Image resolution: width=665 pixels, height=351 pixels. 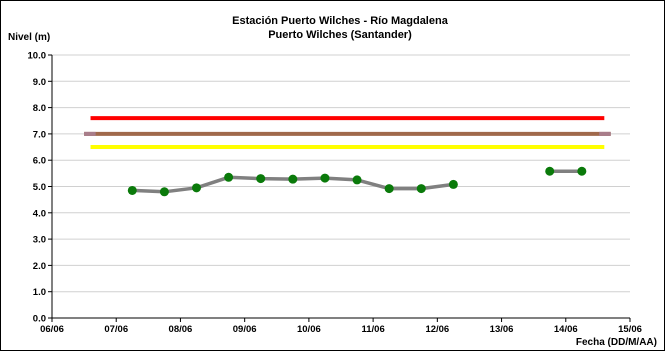 I want to click on y-tick-label: 4.0, so click(x=39, y=213).